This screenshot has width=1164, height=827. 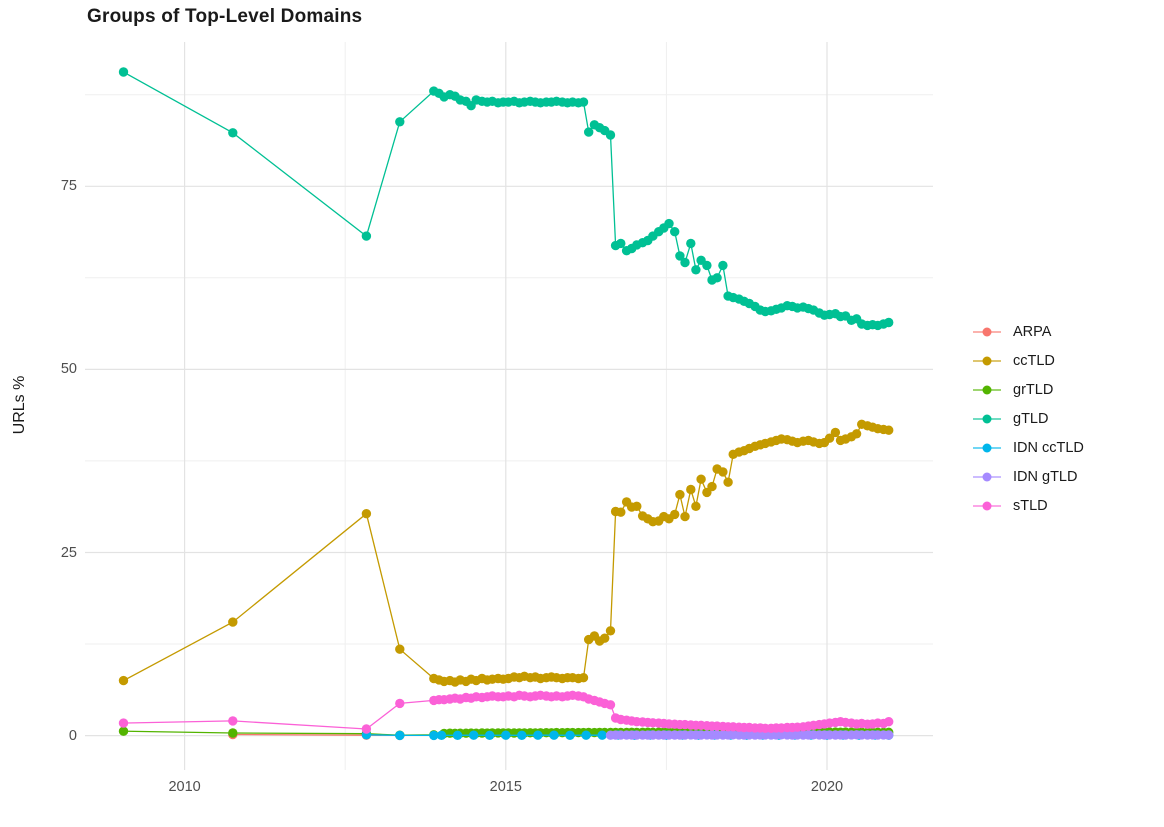 I want to click on legend-item-cctld: ccTLD, so click(x=1028, y=361).